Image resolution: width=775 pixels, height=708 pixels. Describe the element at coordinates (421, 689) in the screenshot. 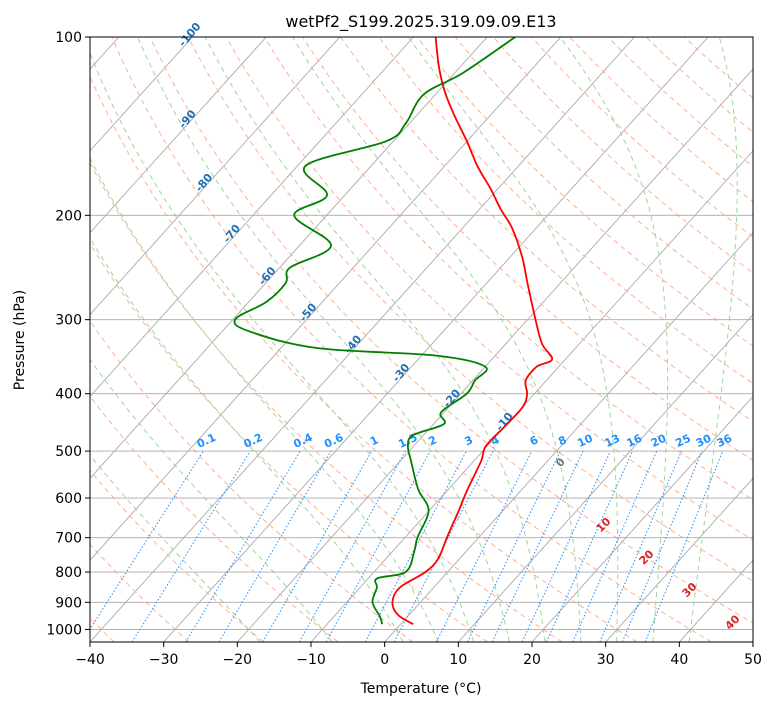

I see `x-axis-label: Temperature (°C)` at that location.